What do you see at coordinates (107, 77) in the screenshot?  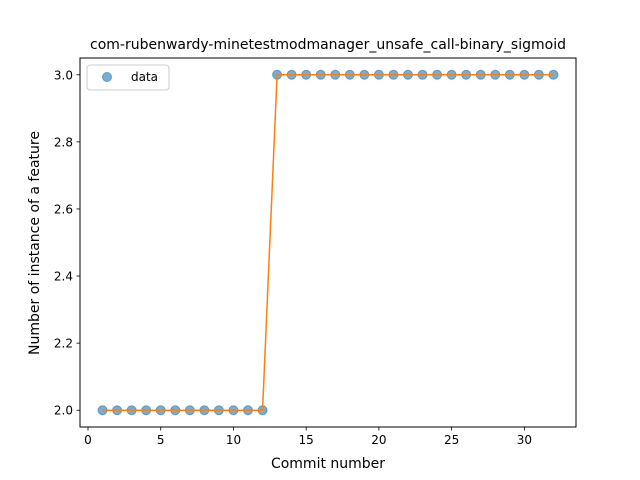 I see `legend-marker-data` at bounding box center [107, 77].